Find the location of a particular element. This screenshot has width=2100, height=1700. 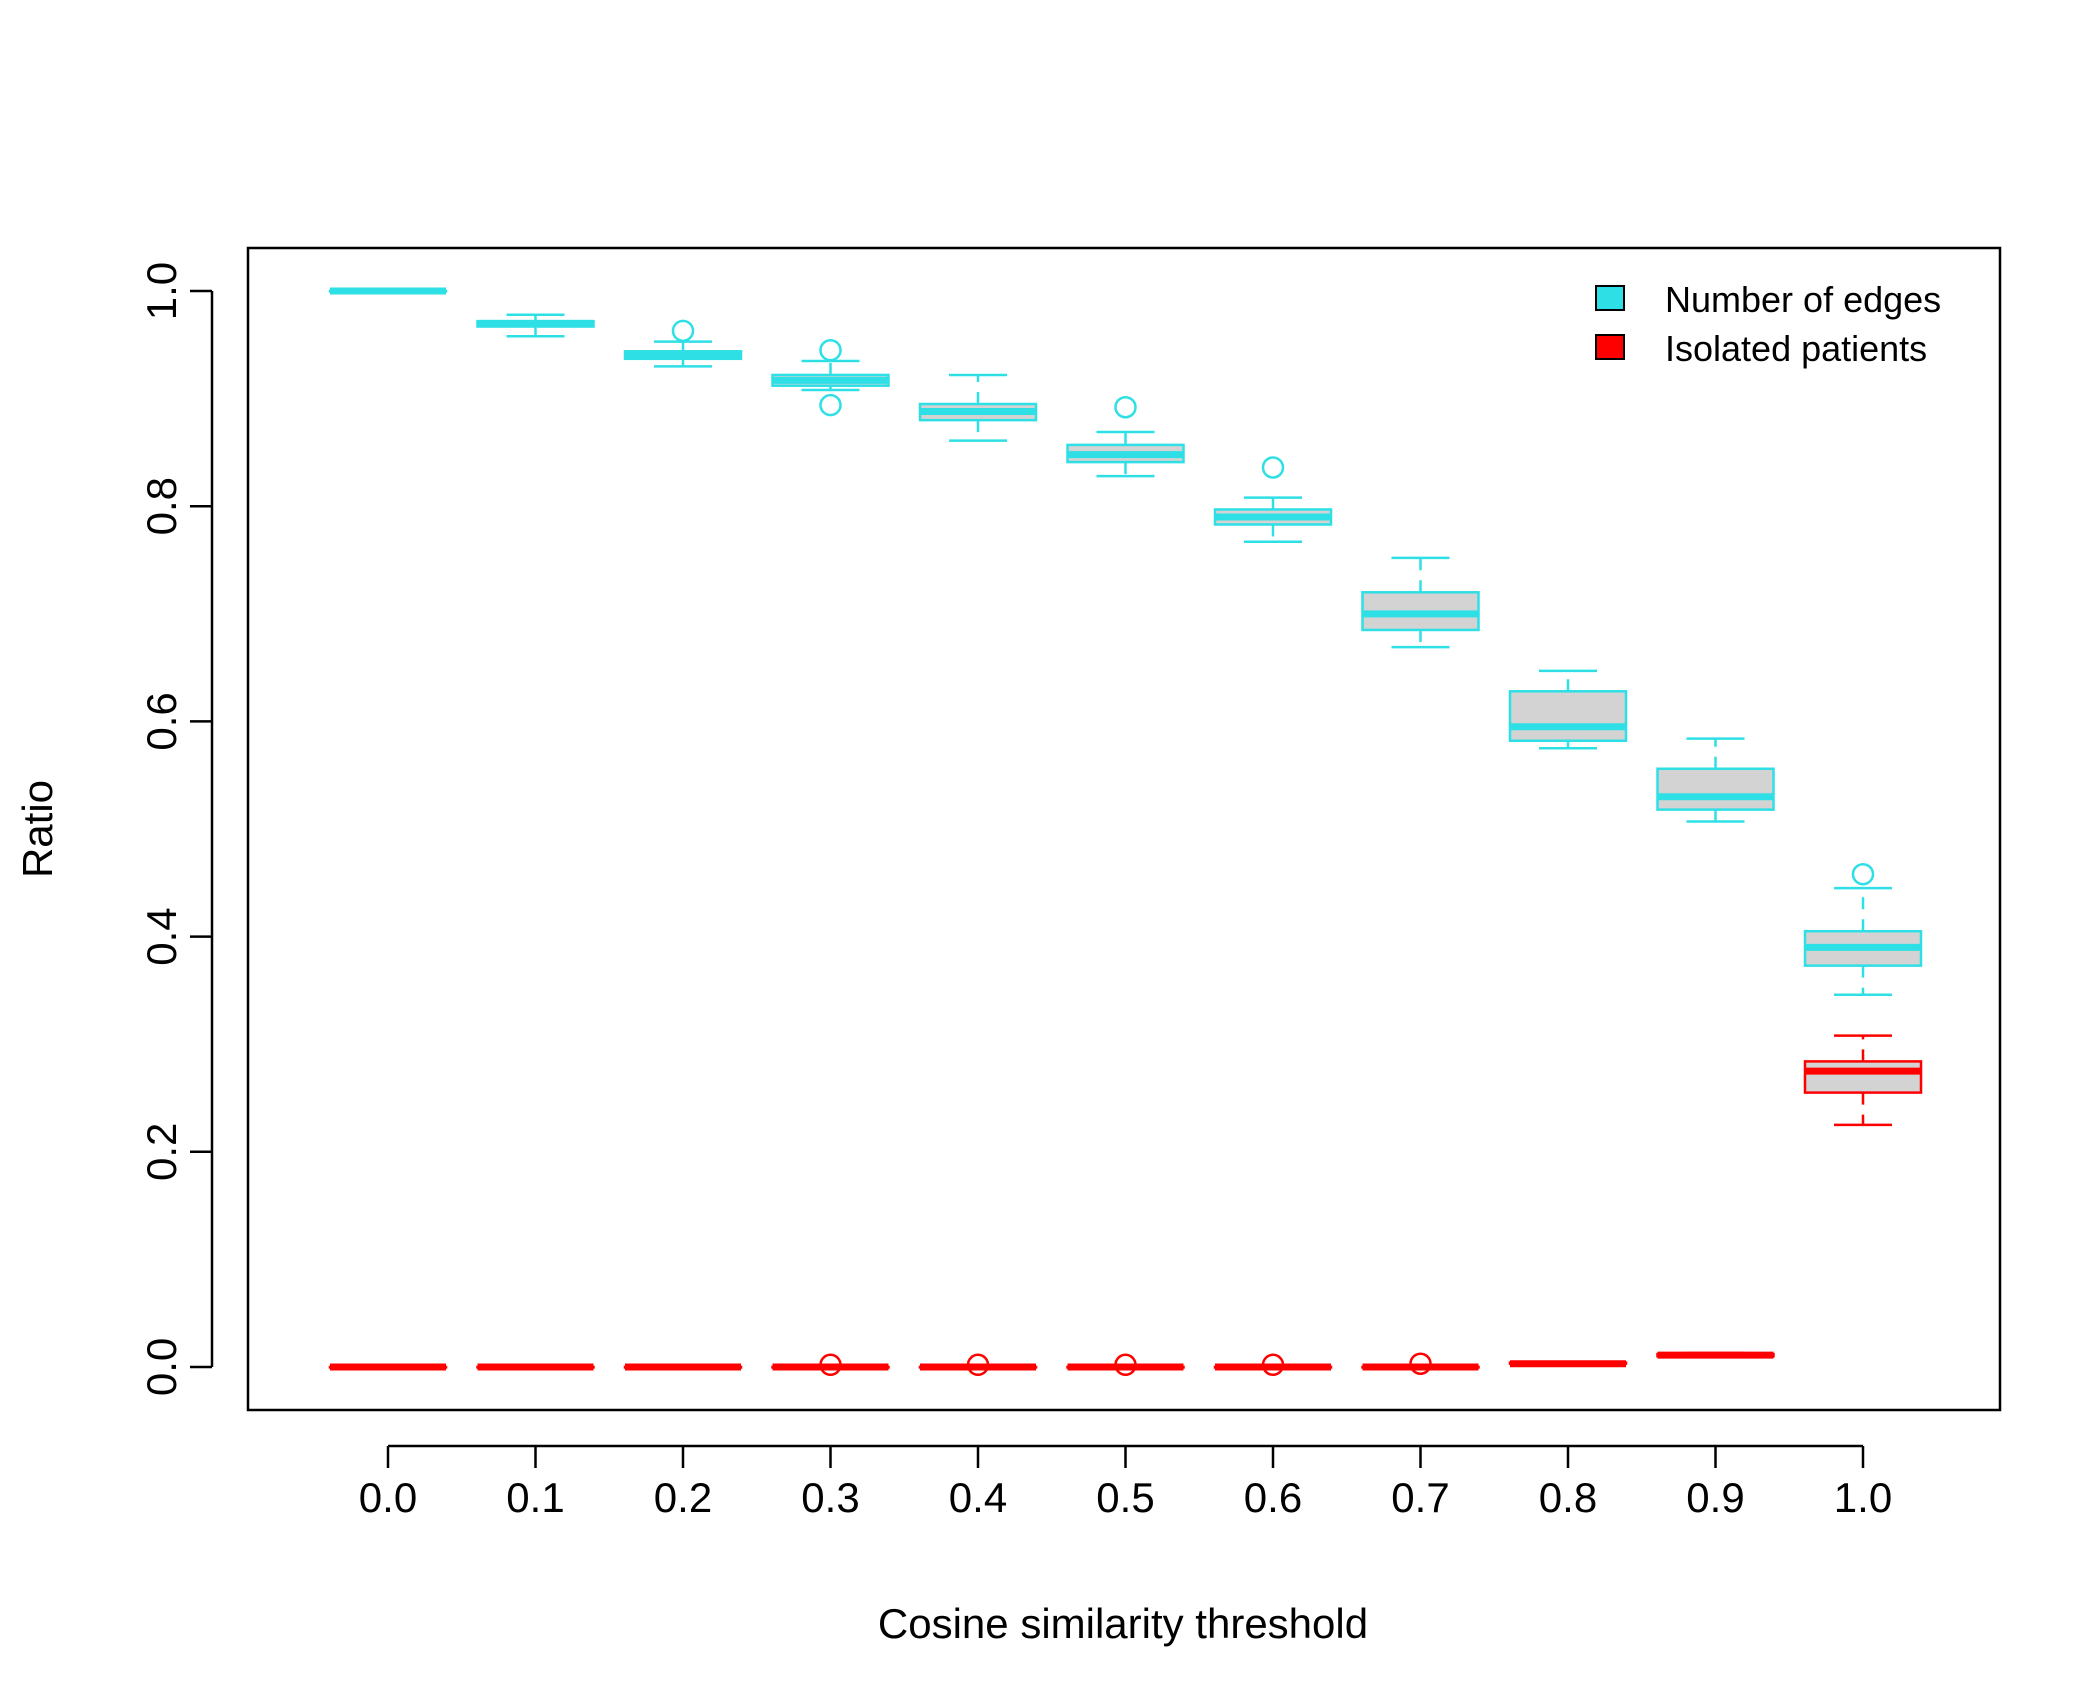

number-of-edges-box-0.7 is located at coordinates (1420, 602).